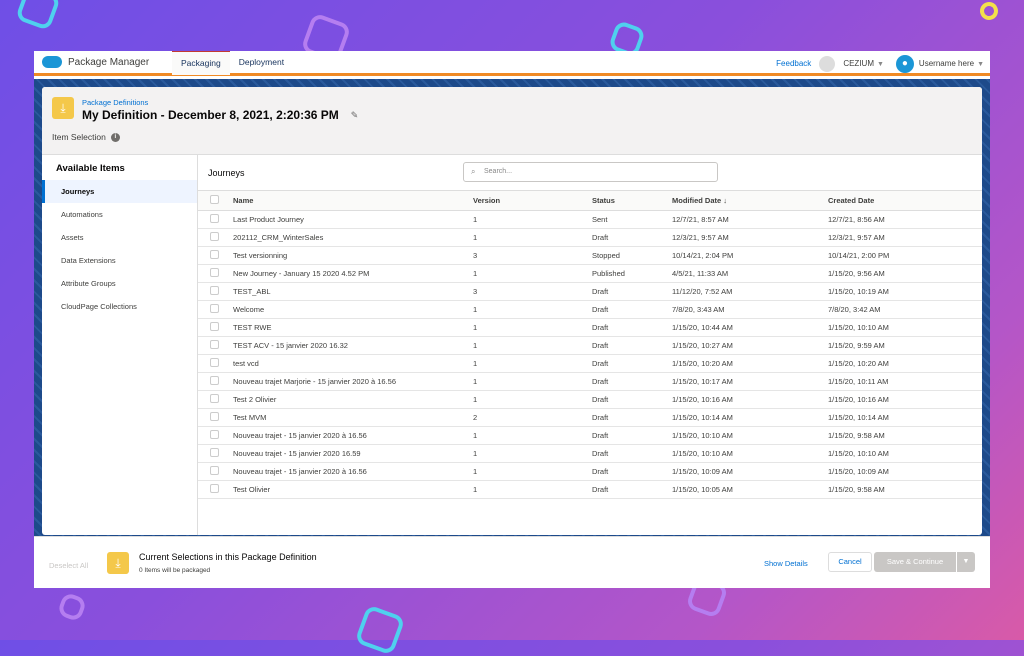 The image size is (1024, 656). I want to click on show-details-link: Show Details, so click(786, 563).